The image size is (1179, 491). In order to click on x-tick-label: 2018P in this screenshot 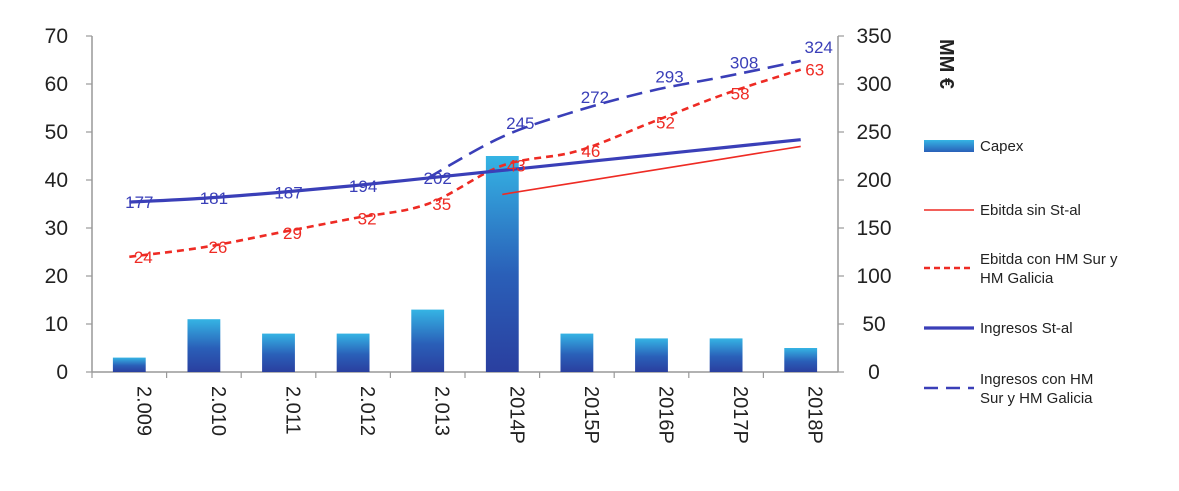, I will do `click(815, 415)`.